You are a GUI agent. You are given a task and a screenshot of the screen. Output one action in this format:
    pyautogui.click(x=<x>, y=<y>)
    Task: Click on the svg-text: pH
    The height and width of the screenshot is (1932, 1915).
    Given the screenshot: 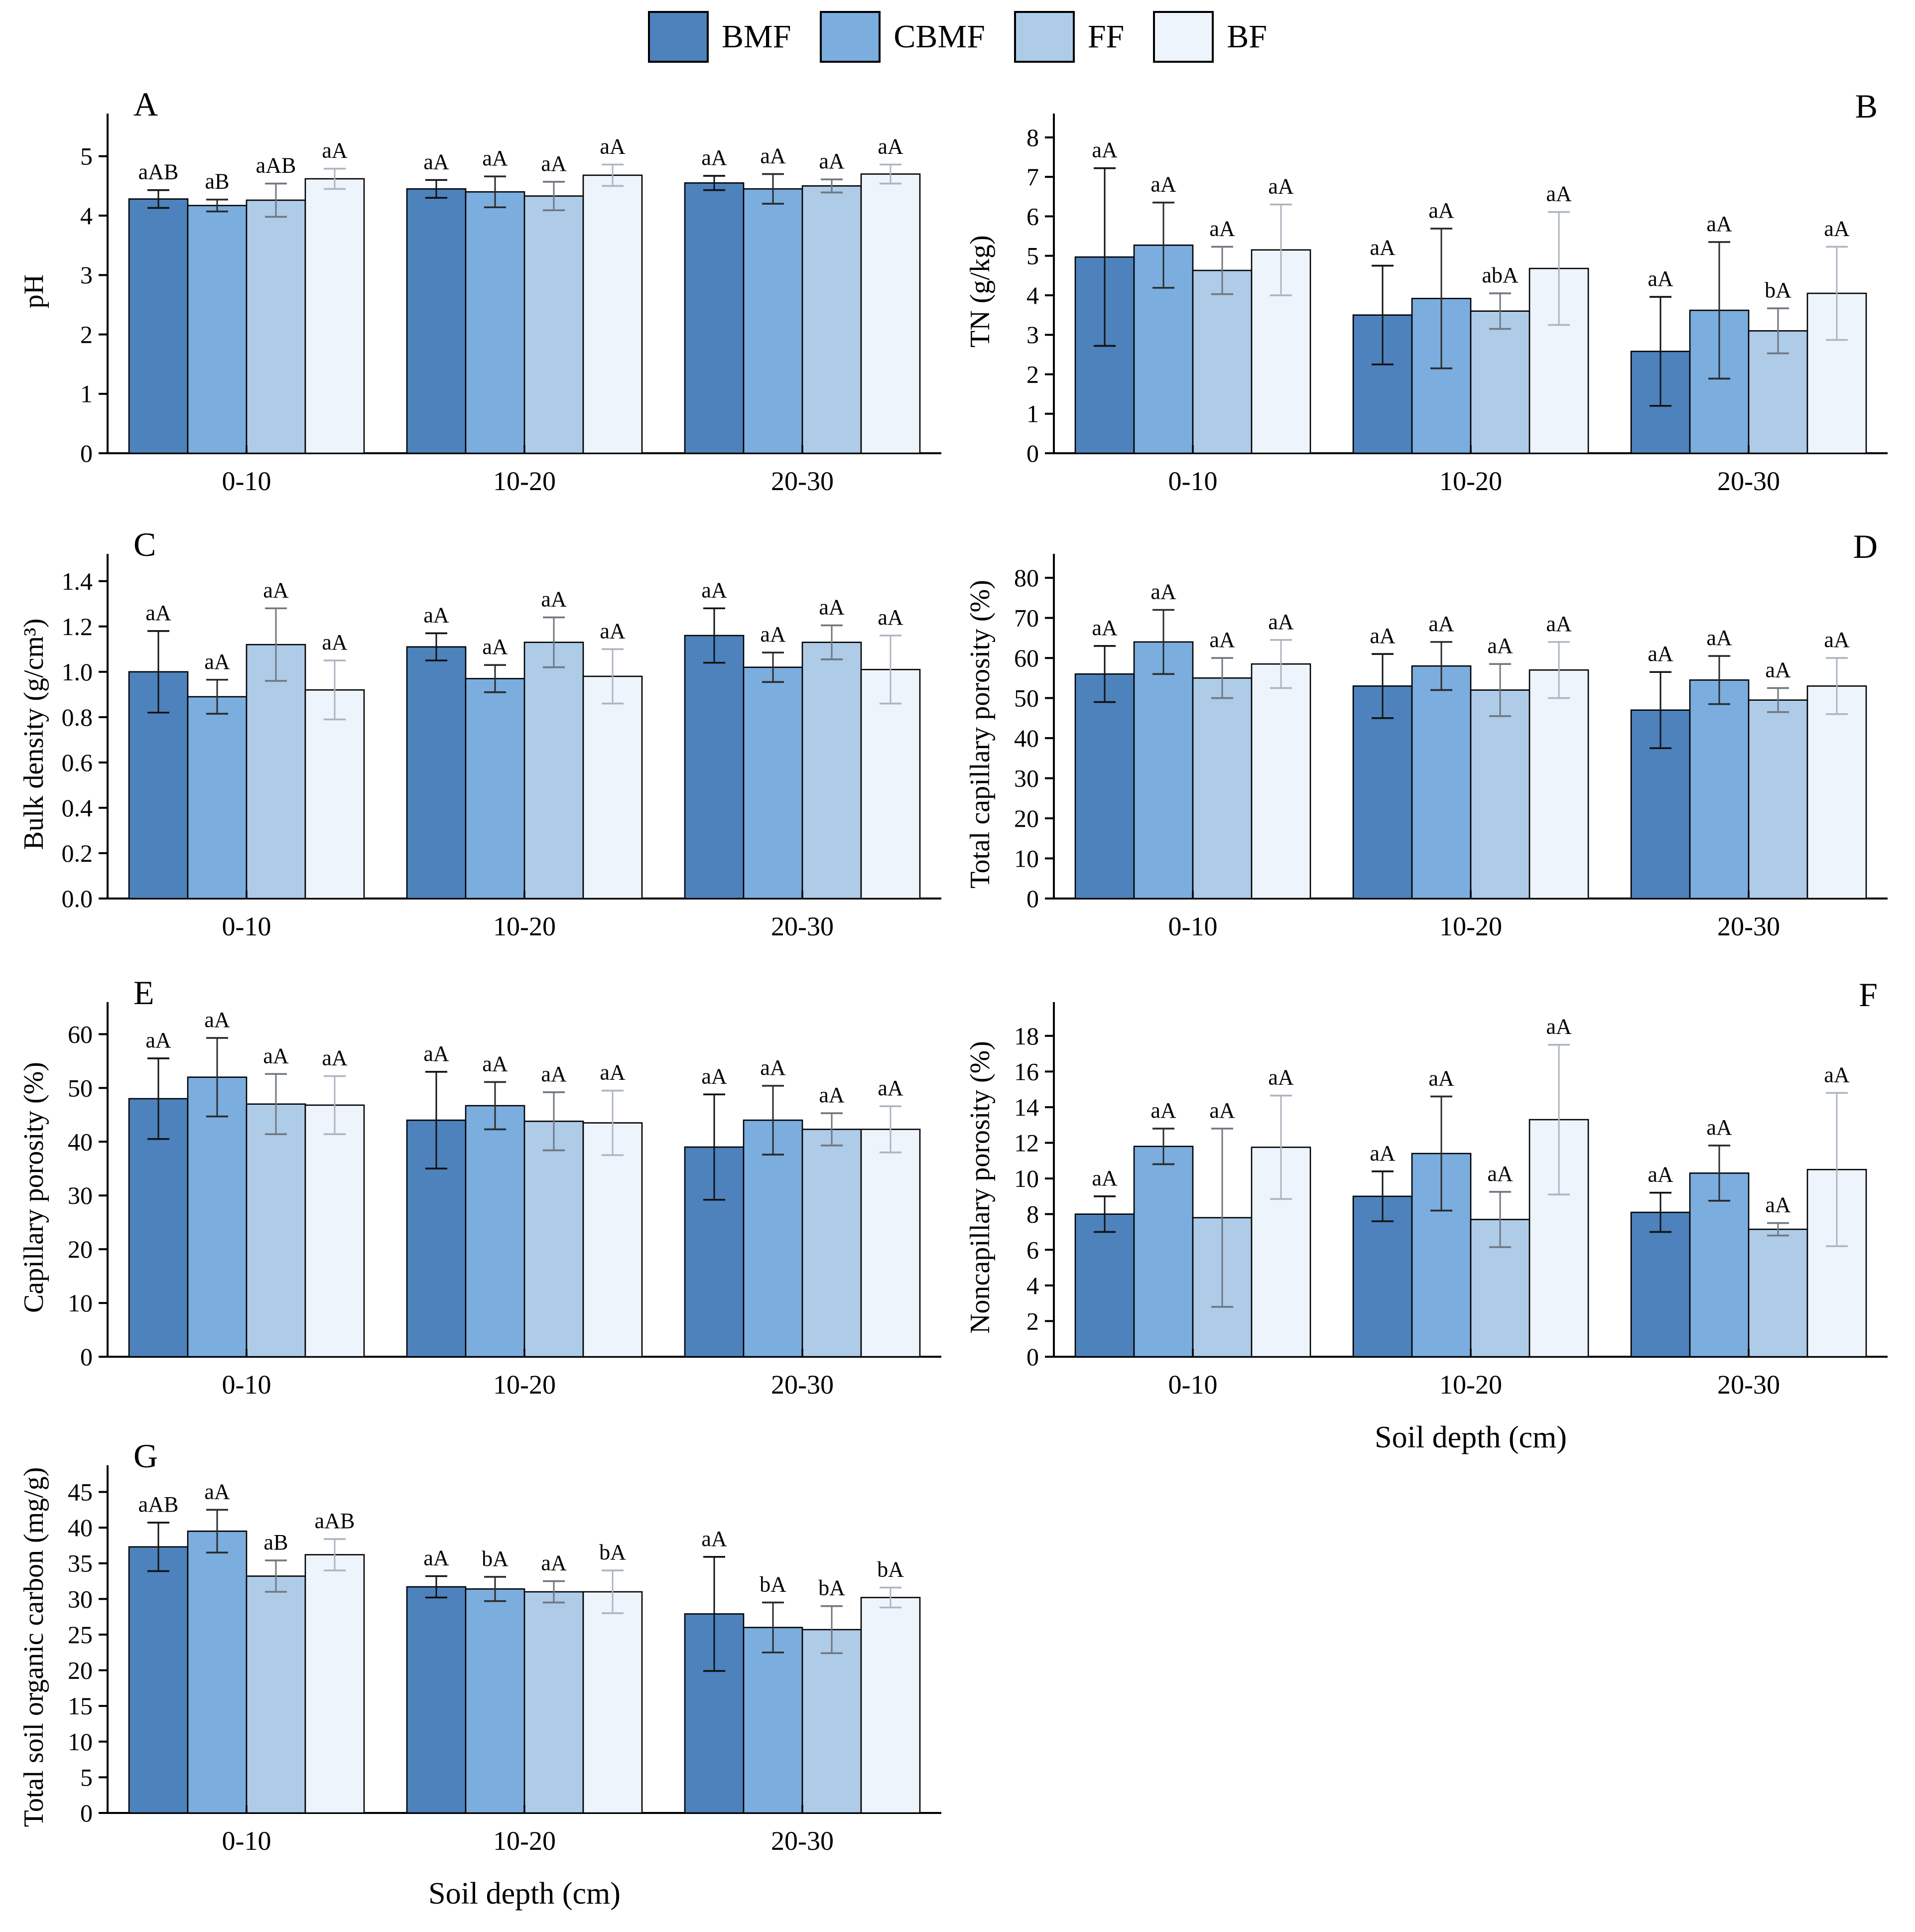 What is the action you would take?
    pyautogui.click(x=33, y=291)
    